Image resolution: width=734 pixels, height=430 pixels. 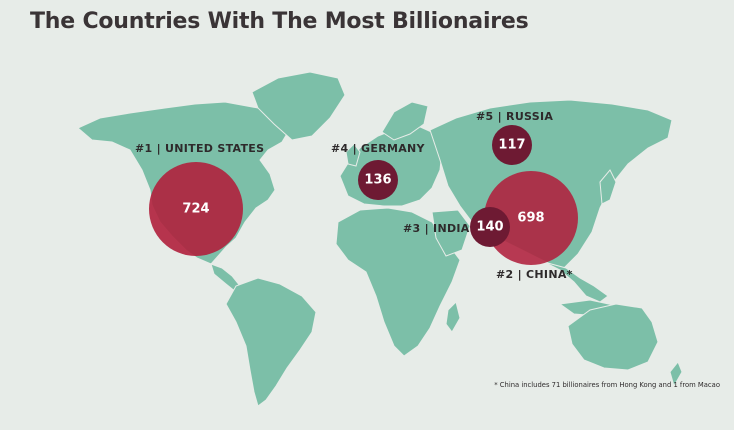 I want to click on land-arabia, so click(x=451, y=233).